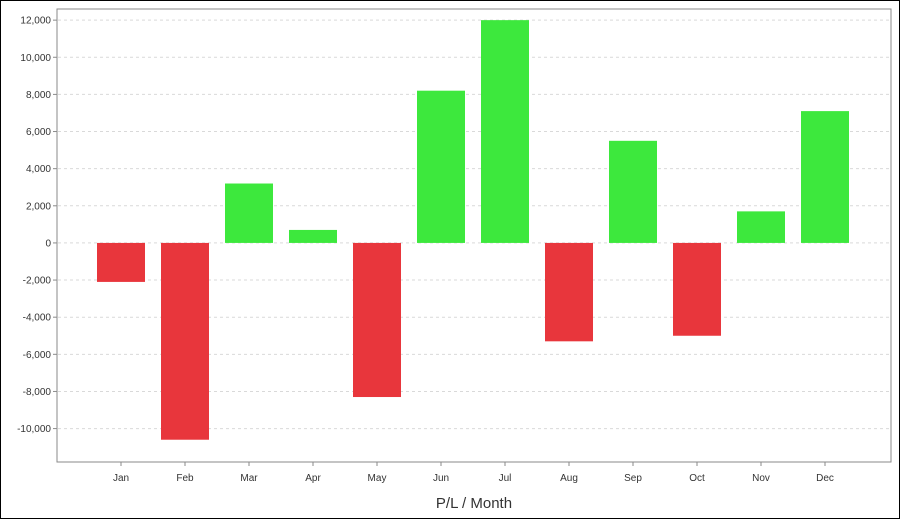 The width and height of the screenshot is (900, 520). Describe the element at coordinates (505, 131) in the screenshot. I see `bar-jul` at that location.